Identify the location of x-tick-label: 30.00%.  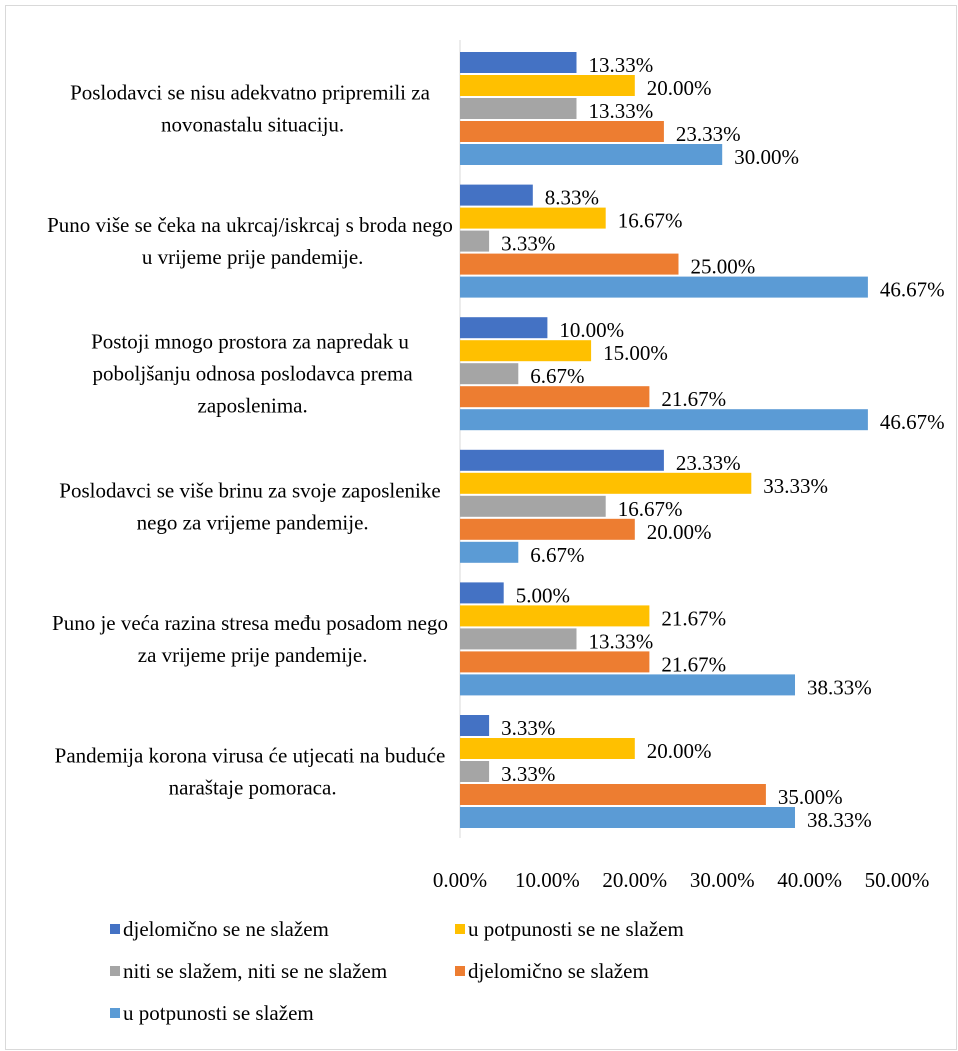
(722, 880).